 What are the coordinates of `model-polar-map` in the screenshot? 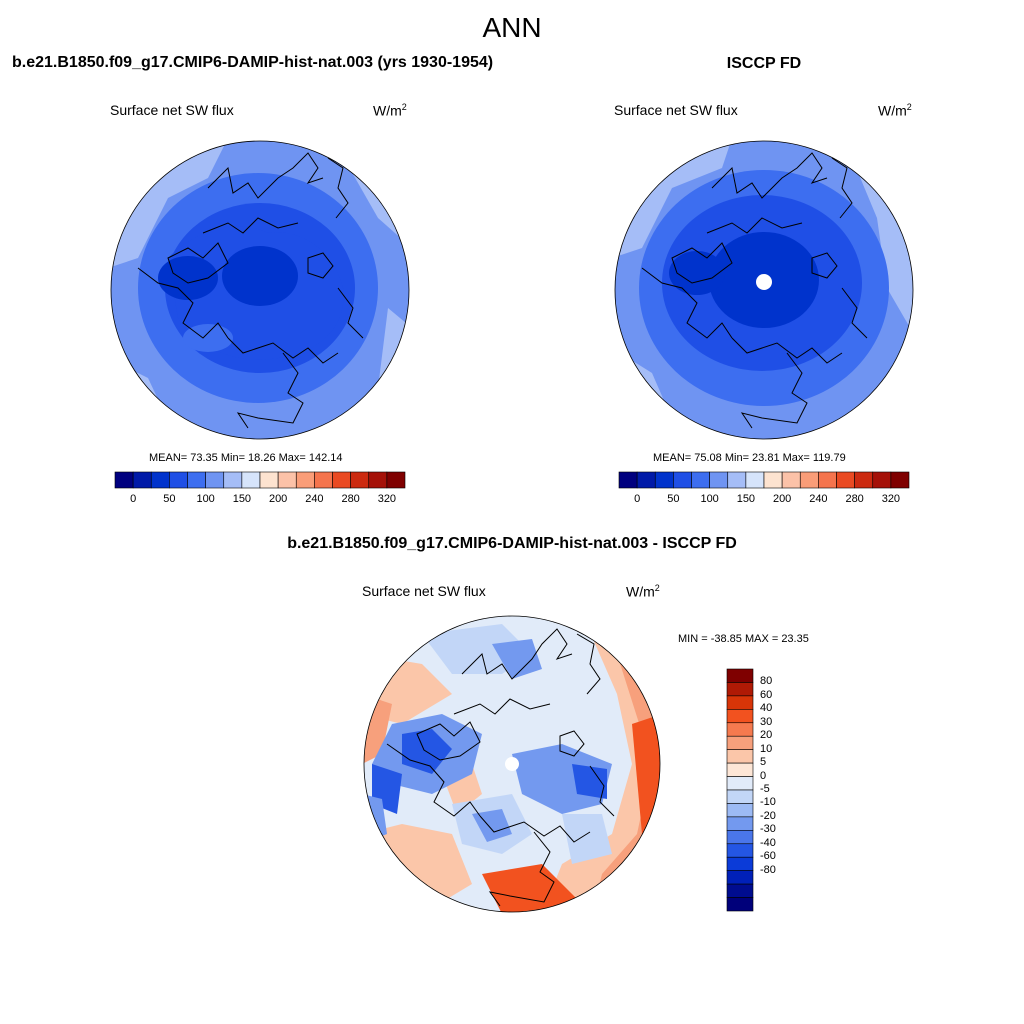 It's located at (260, 290).